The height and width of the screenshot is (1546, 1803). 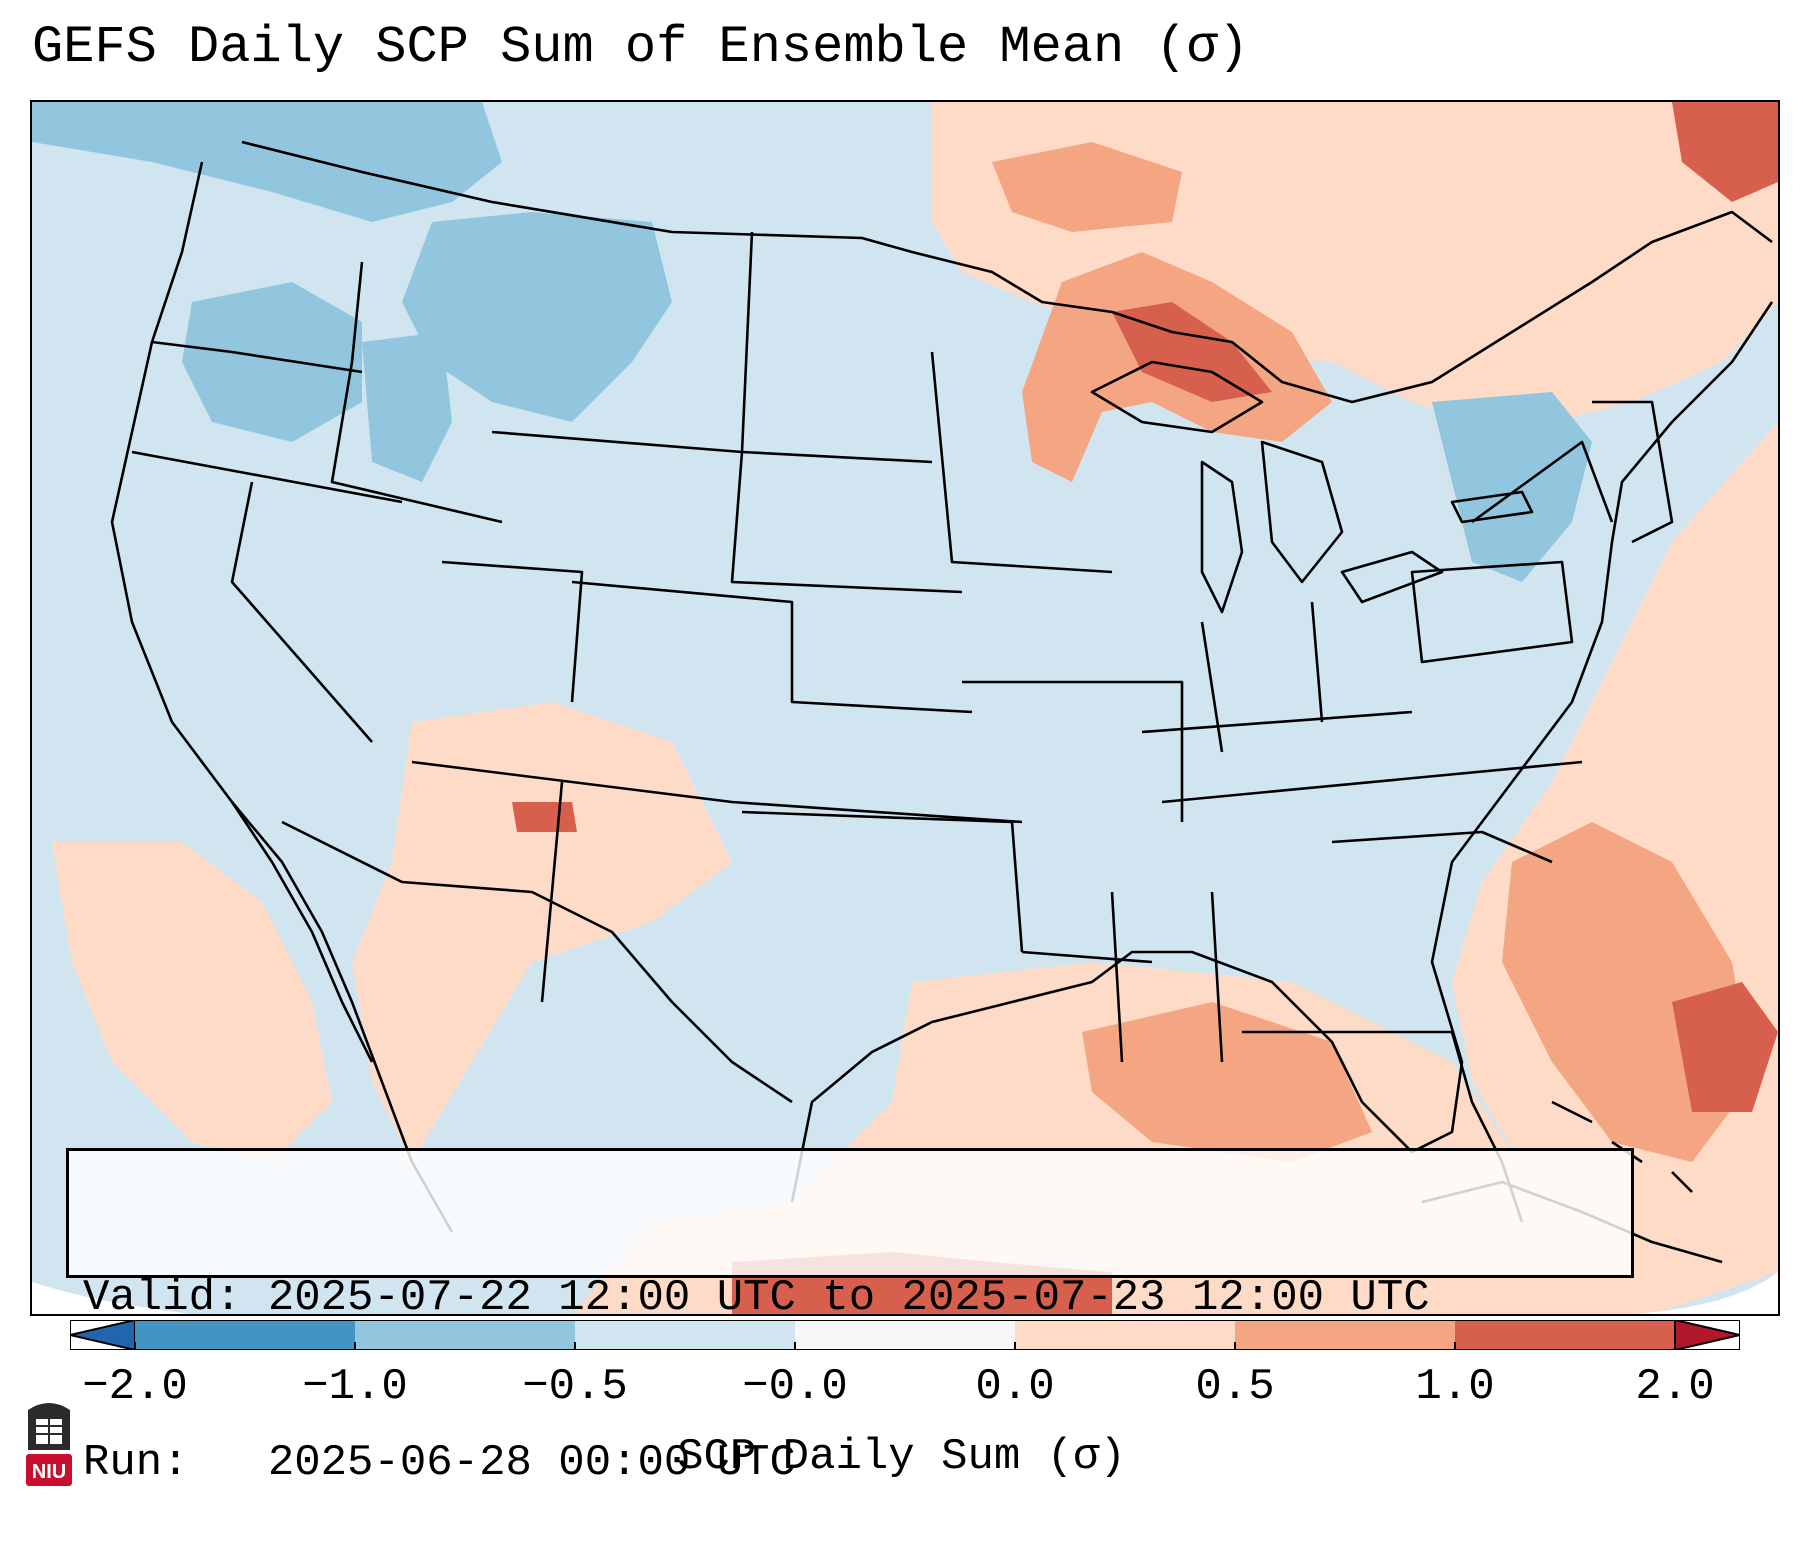 What do you see at coordinates (1222, 537) in the screenshot?
I see `lake-michigan` at bounding box center [1222, 537].